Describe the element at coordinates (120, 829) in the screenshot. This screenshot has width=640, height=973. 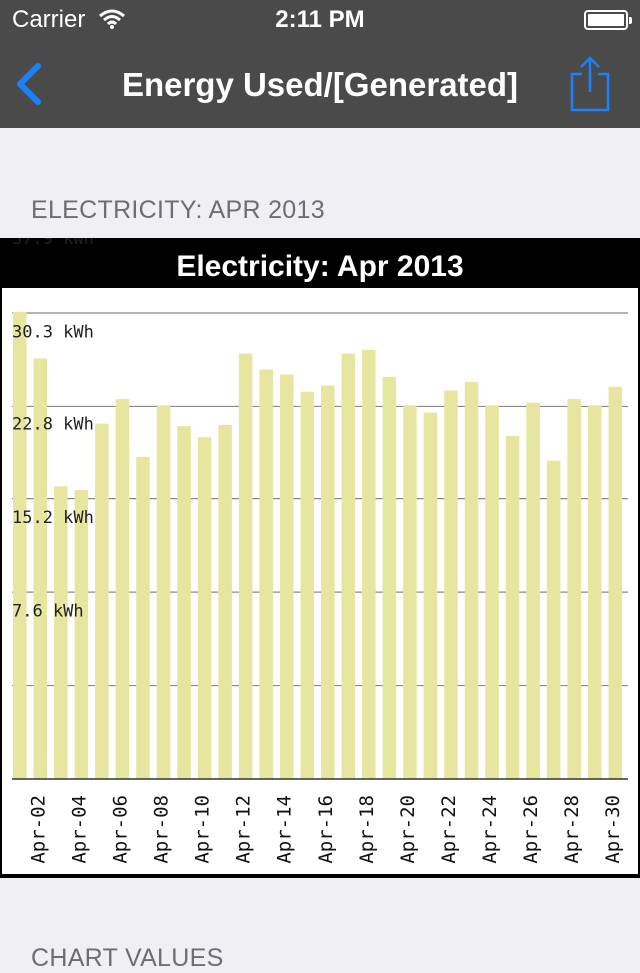
I see `x-tick-label: Apr-06` at that location.